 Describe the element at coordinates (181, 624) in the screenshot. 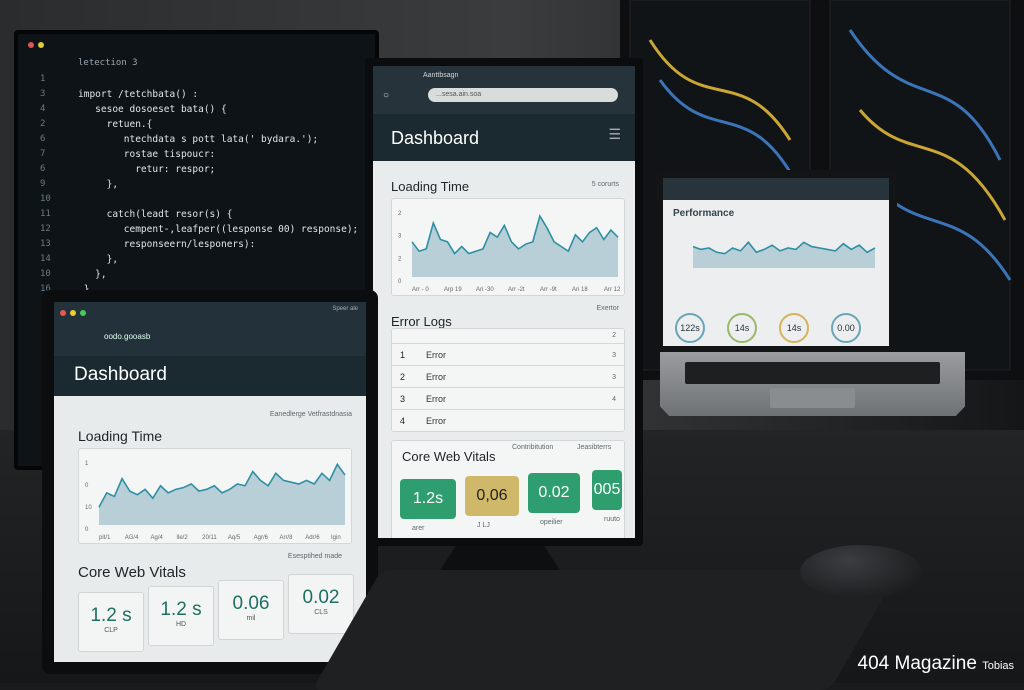

I see `vital-label: HD` at that location.